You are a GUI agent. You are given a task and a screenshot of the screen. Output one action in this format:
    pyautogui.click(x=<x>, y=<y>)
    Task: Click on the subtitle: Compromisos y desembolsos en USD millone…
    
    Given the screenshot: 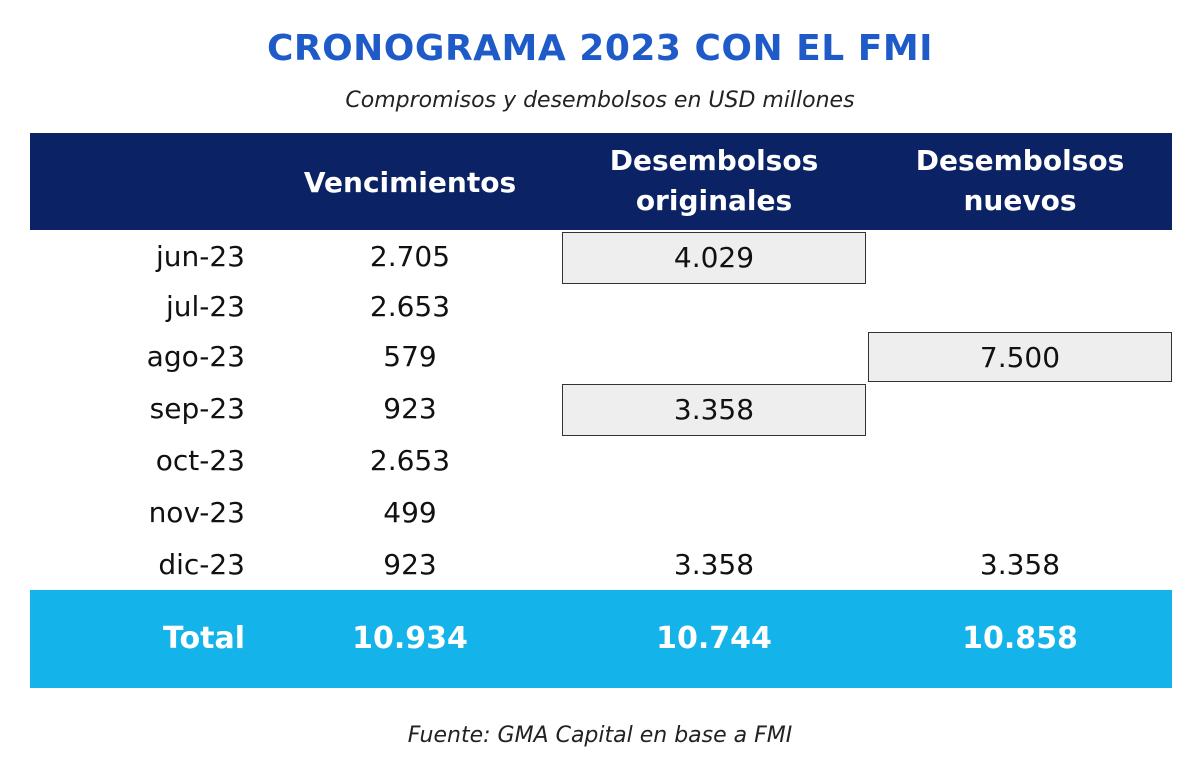 What is the action you would take?
    pyautogui.click(x=600, y=100)
    